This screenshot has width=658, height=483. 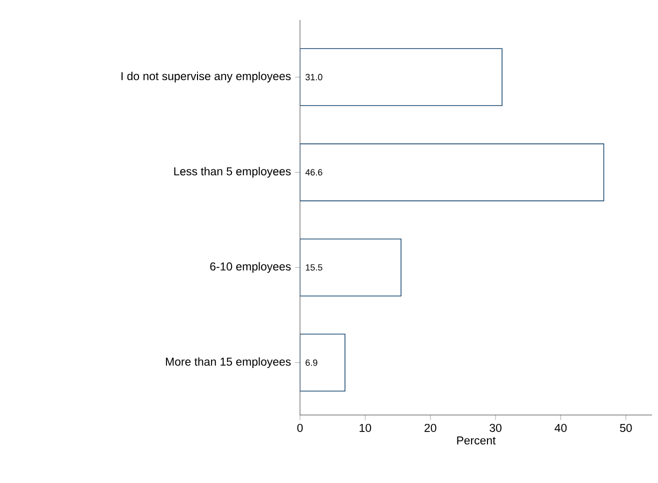 What do you see at coordinates (300, 428) in the screenshot?
I see `x-tick-label: 0` at bounding box center [300, 428].